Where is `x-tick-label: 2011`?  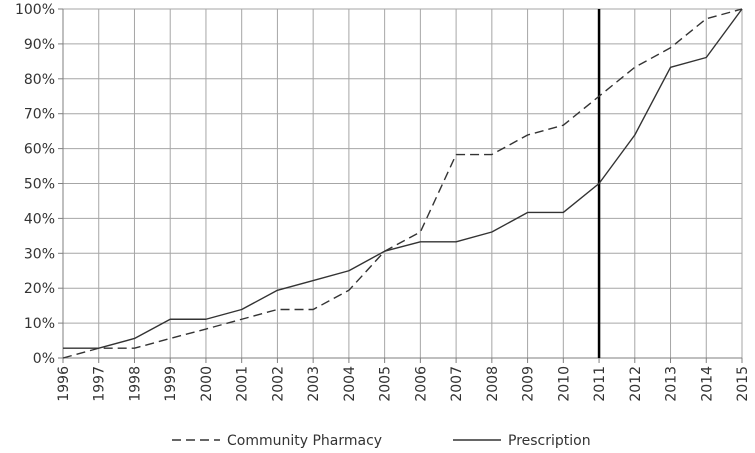
x-tick-label: 2011 is located at coordinates (600, 384).